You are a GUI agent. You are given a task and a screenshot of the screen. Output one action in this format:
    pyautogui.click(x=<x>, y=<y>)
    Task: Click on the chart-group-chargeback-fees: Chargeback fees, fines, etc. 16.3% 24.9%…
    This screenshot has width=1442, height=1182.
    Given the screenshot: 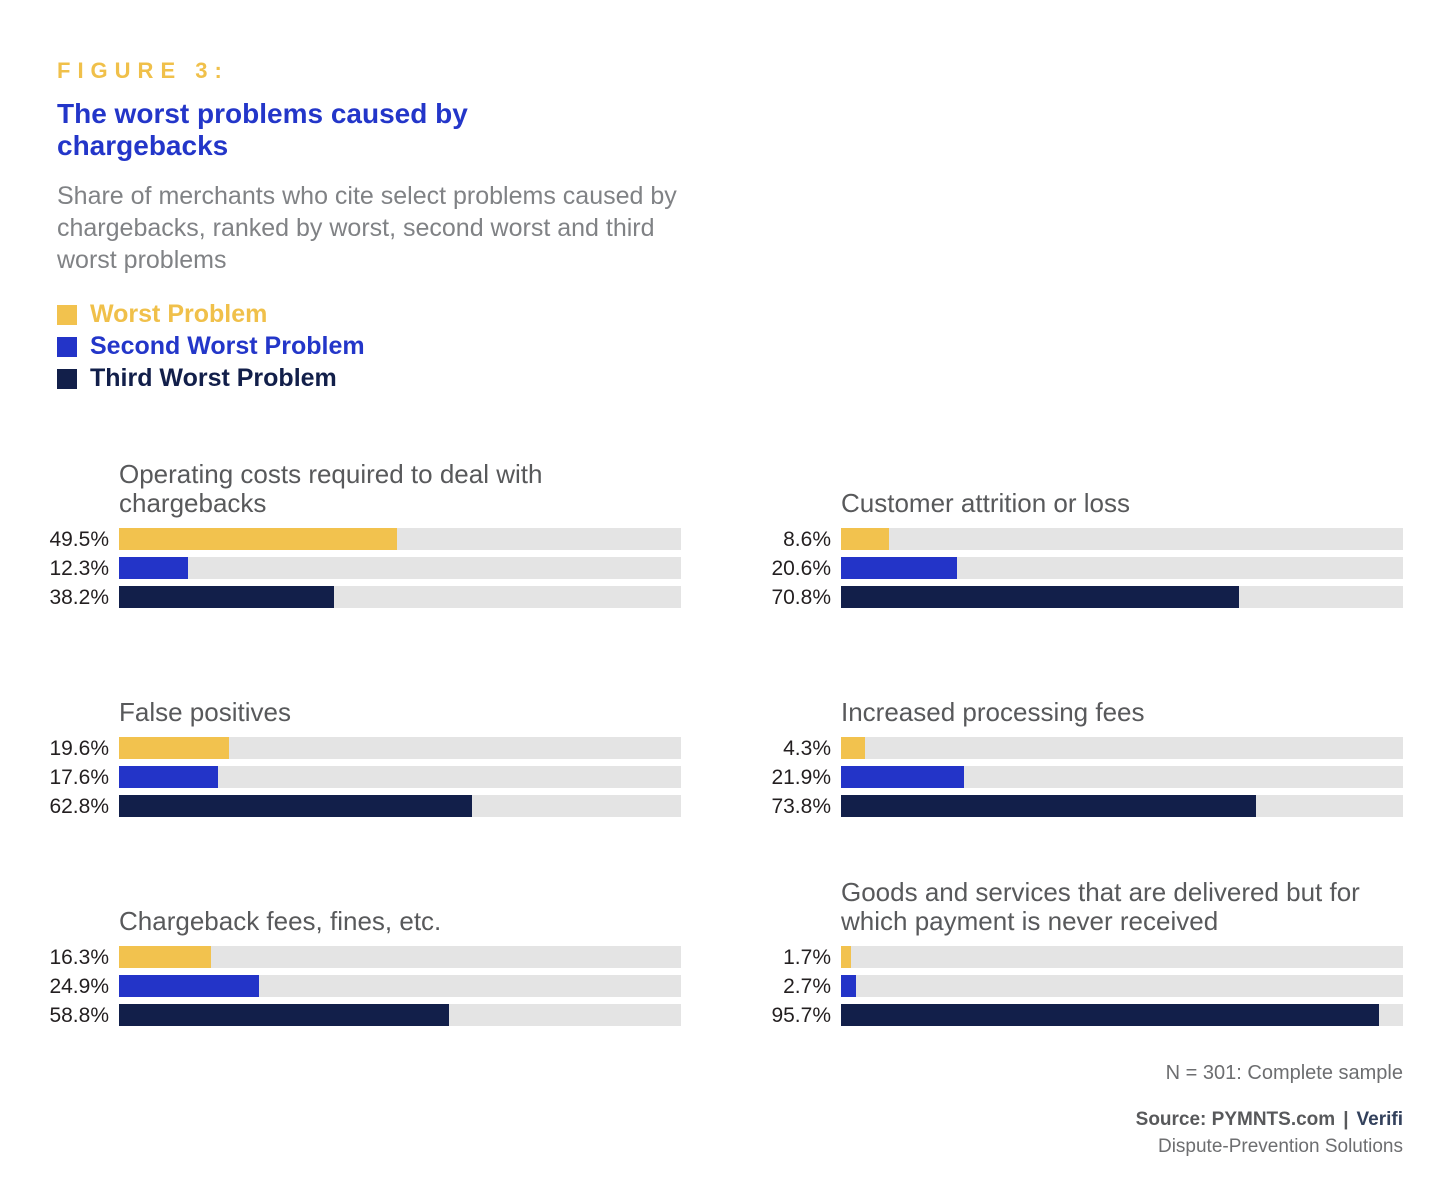 What is the action you would take?
    pyautogui.click(x=358, y=922)
    